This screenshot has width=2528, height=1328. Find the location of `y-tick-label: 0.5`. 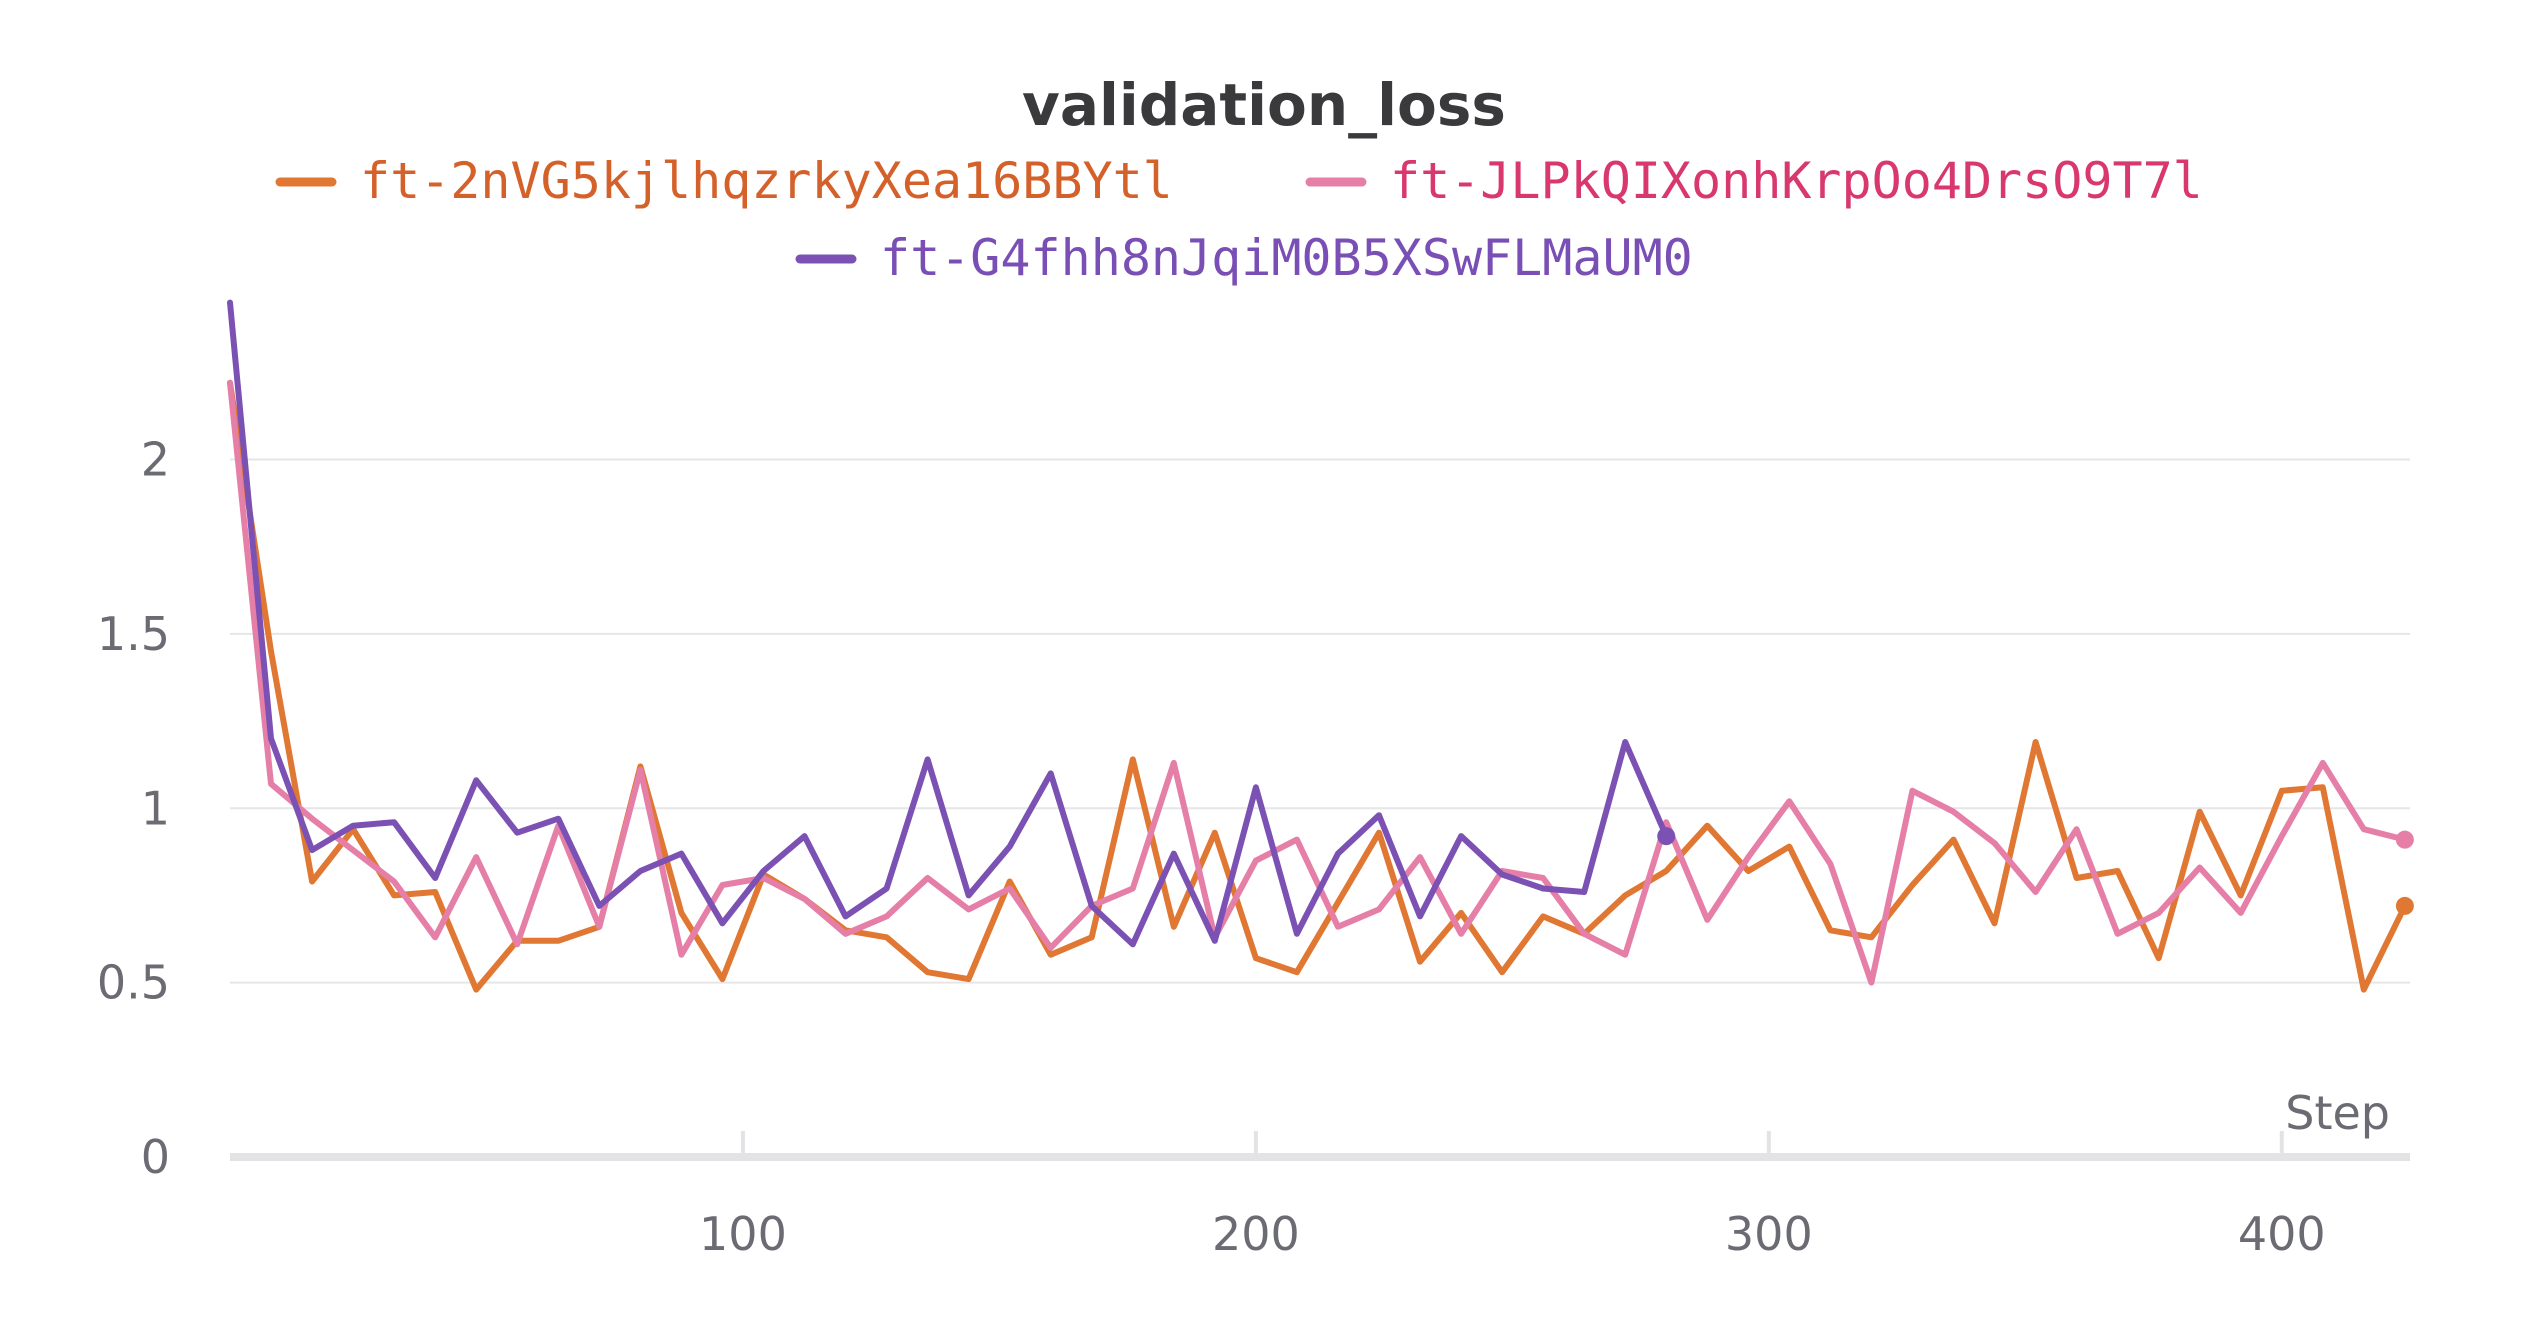

y-tick-label: 0.5 is located at coordinates (133, 983).